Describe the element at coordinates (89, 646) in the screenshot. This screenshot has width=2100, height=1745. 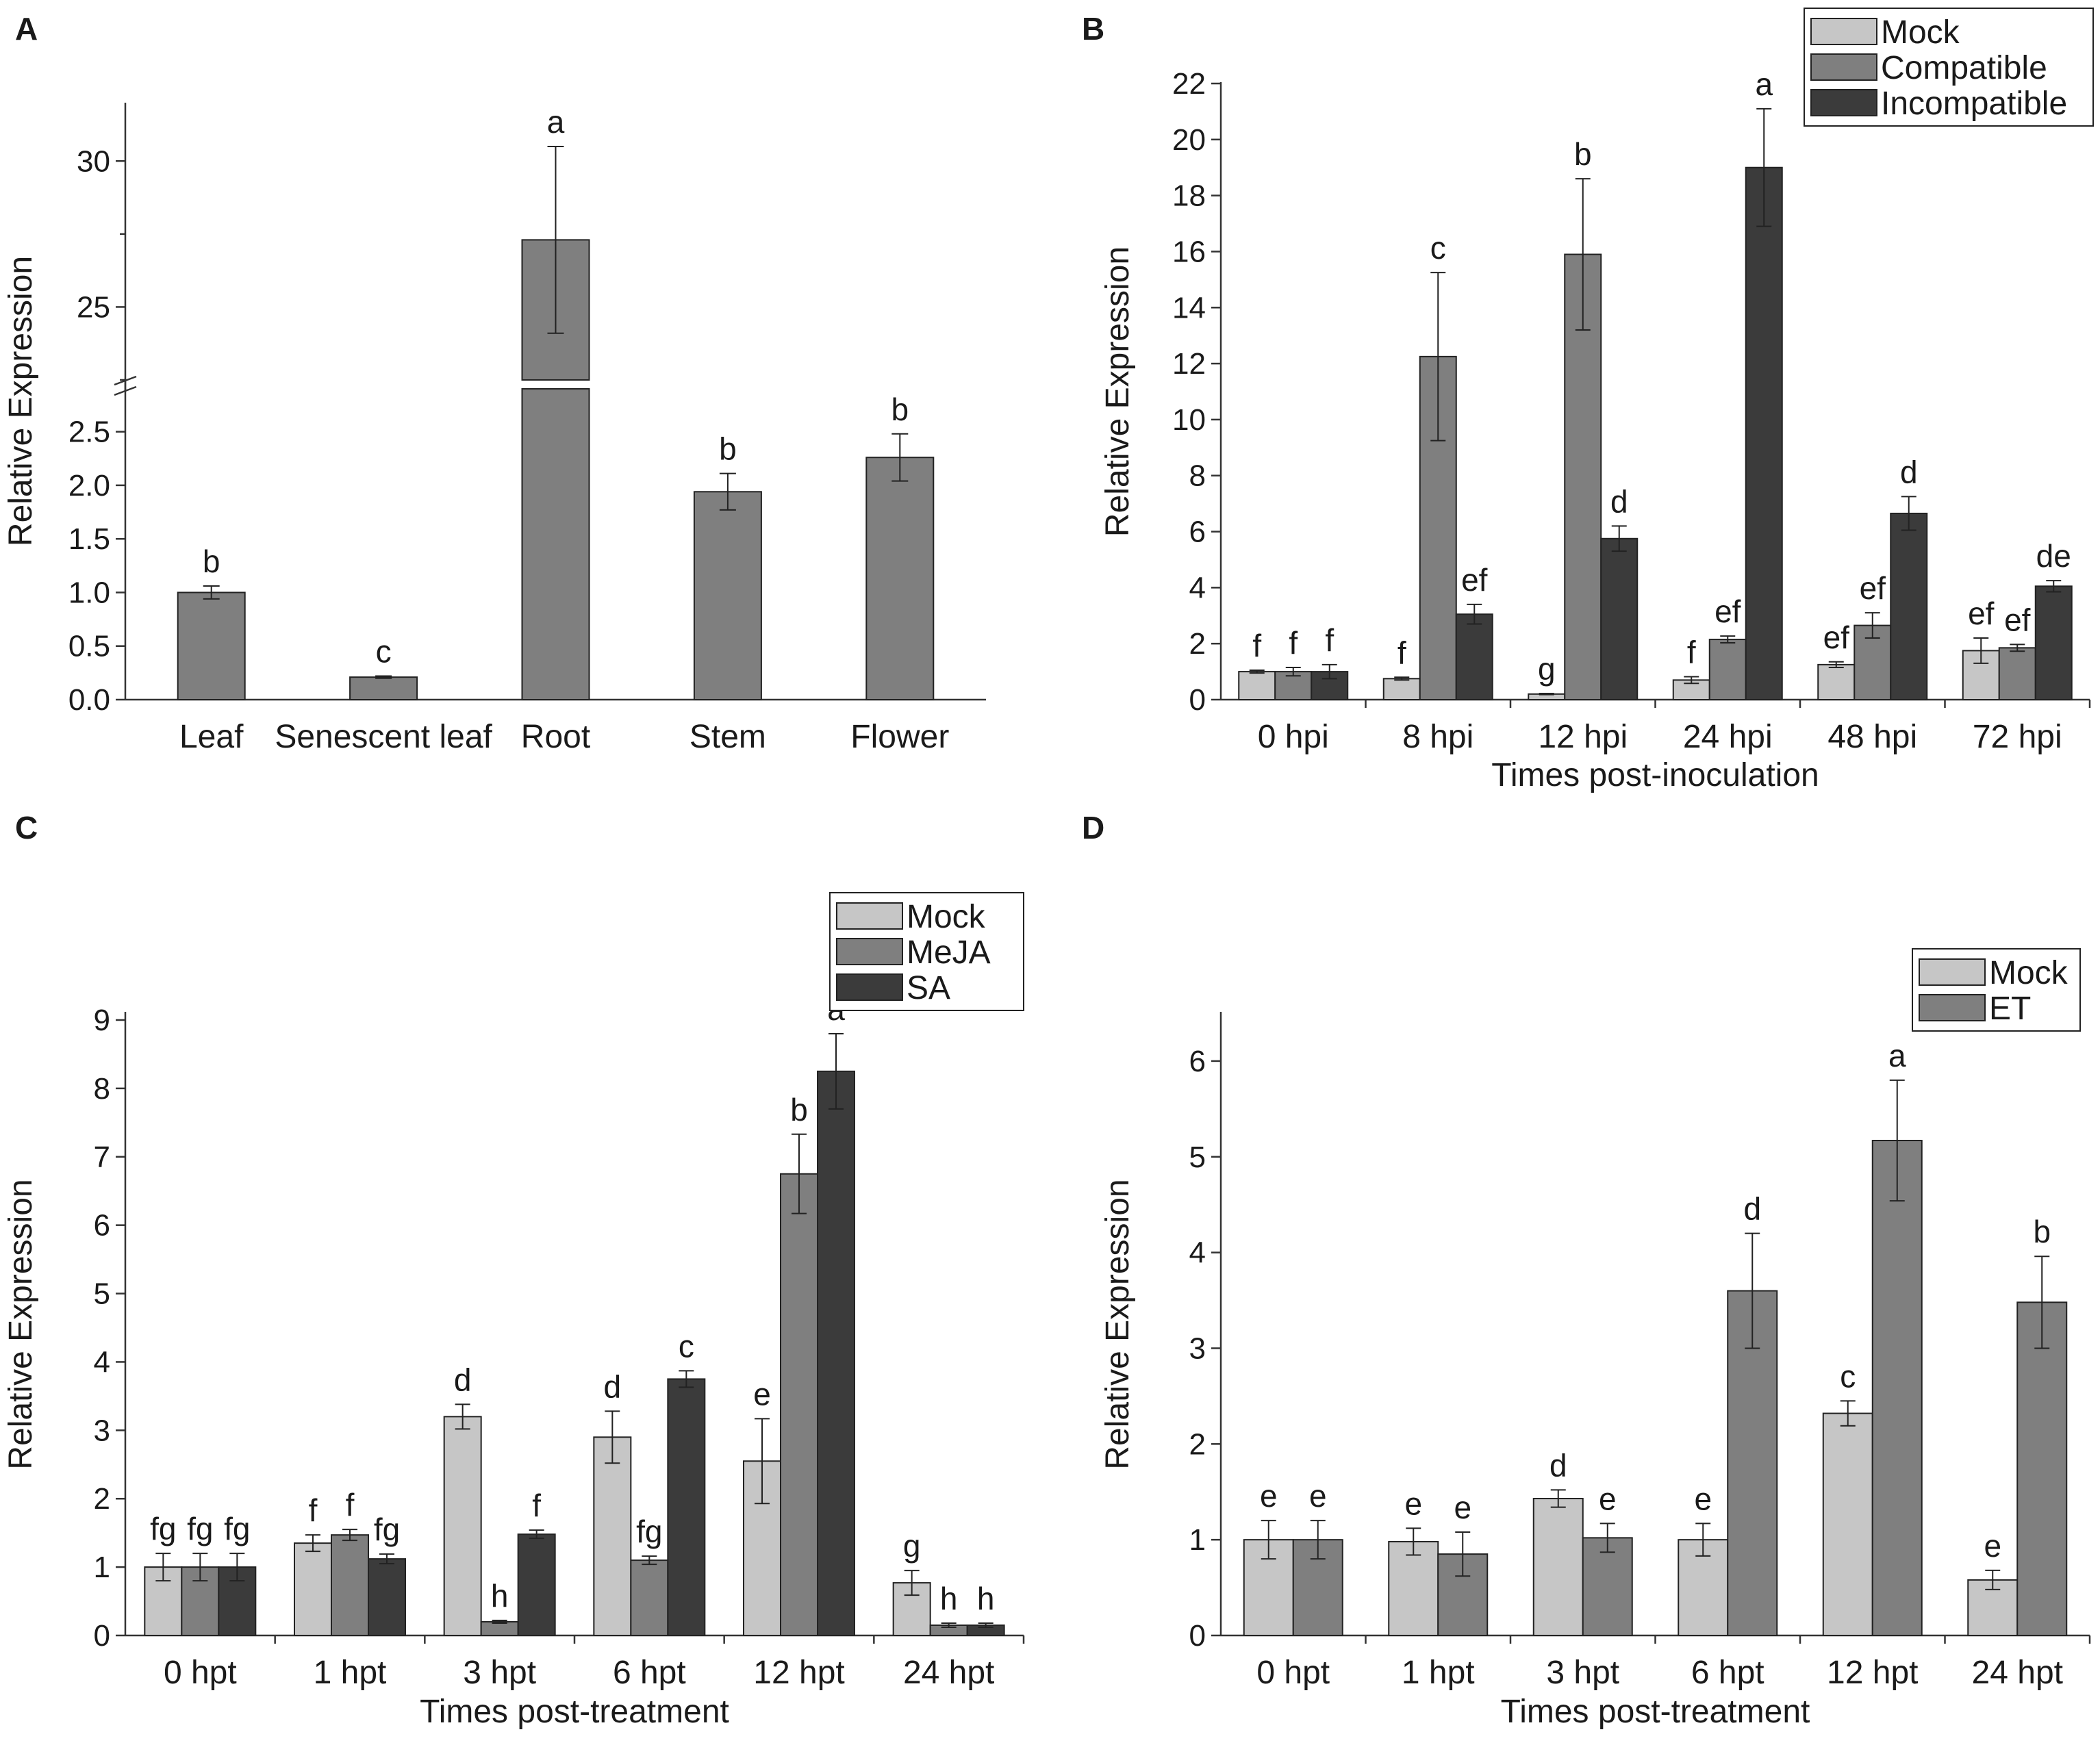
I see `panel-a-lower-ytick-label-1: 0.5` at that location.